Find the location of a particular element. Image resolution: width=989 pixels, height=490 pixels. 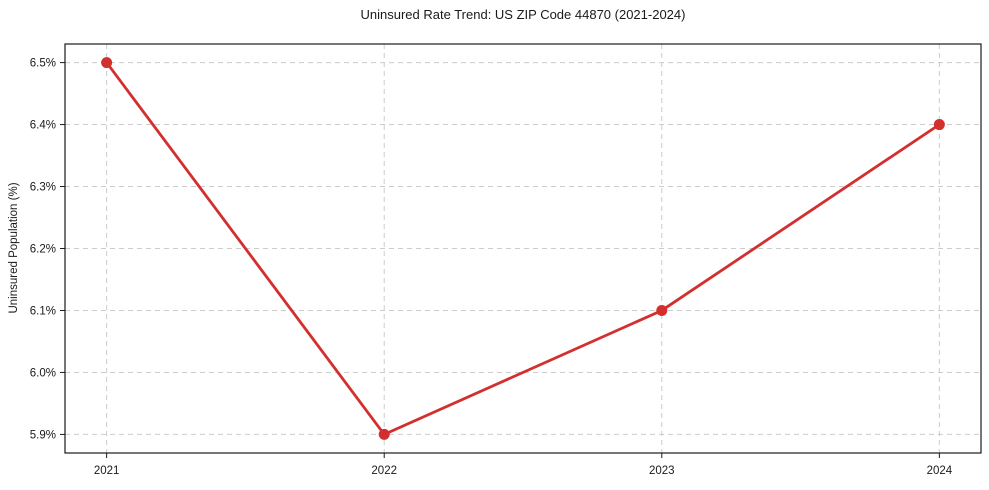

y-tick-label: 6.4% is located at coordinates (43, 126).